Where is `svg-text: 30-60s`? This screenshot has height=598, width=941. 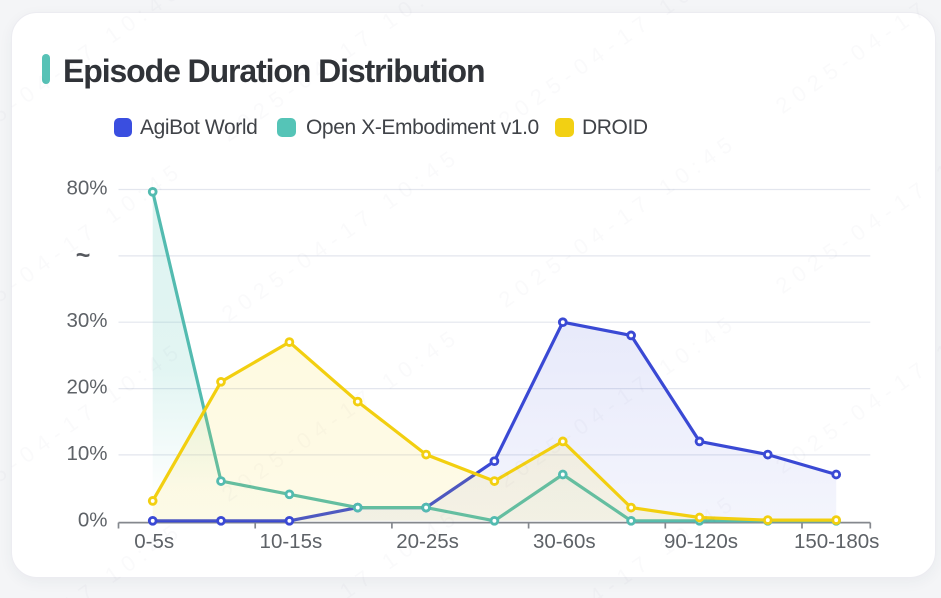
svg-text: 30-60s is located at coordinates (564, 541).